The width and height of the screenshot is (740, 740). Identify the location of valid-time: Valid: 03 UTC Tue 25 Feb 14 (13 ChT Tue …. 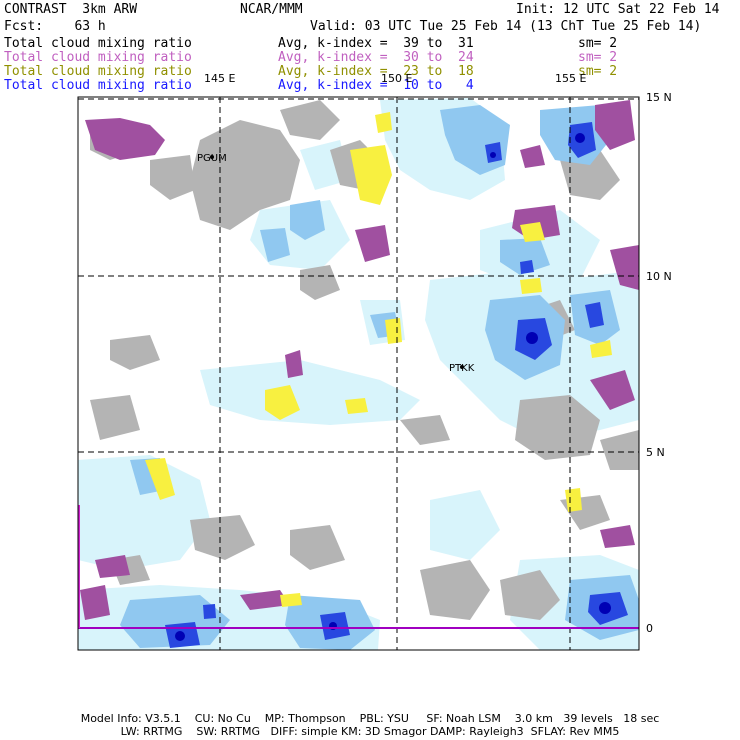
(506, 26).